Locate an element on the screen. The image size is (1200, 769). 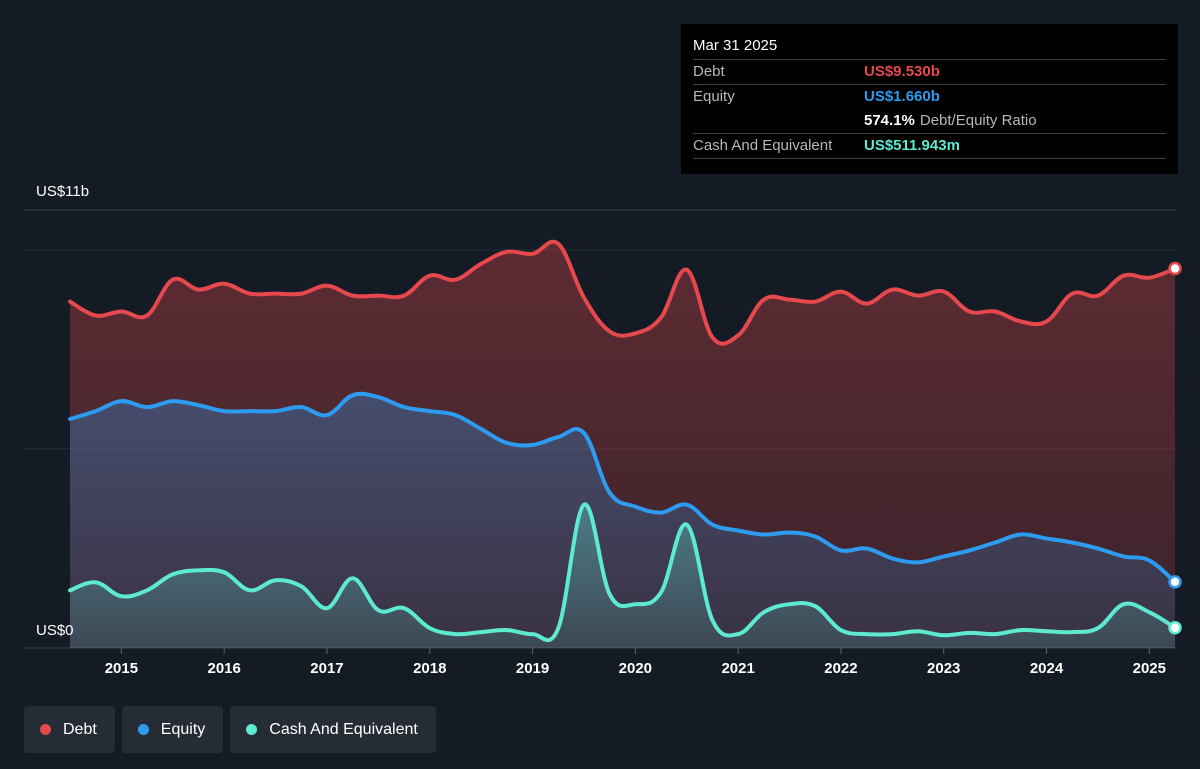
x-tick-label: 2020 is located at coordinates (635, 668).